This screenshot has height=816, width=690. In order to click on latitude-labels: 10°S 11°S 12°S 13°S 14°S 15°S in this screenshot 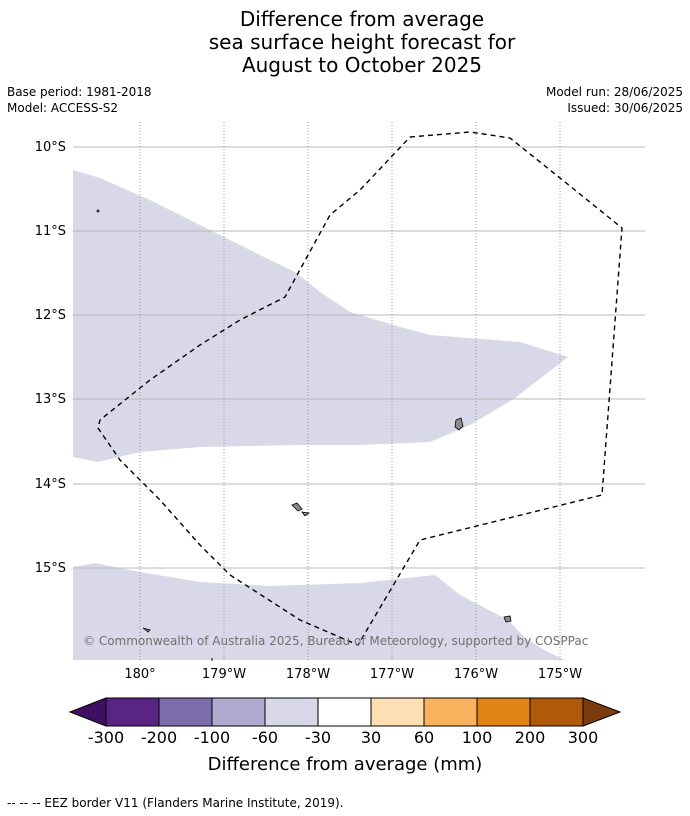, I will do `click(50, 358)`.